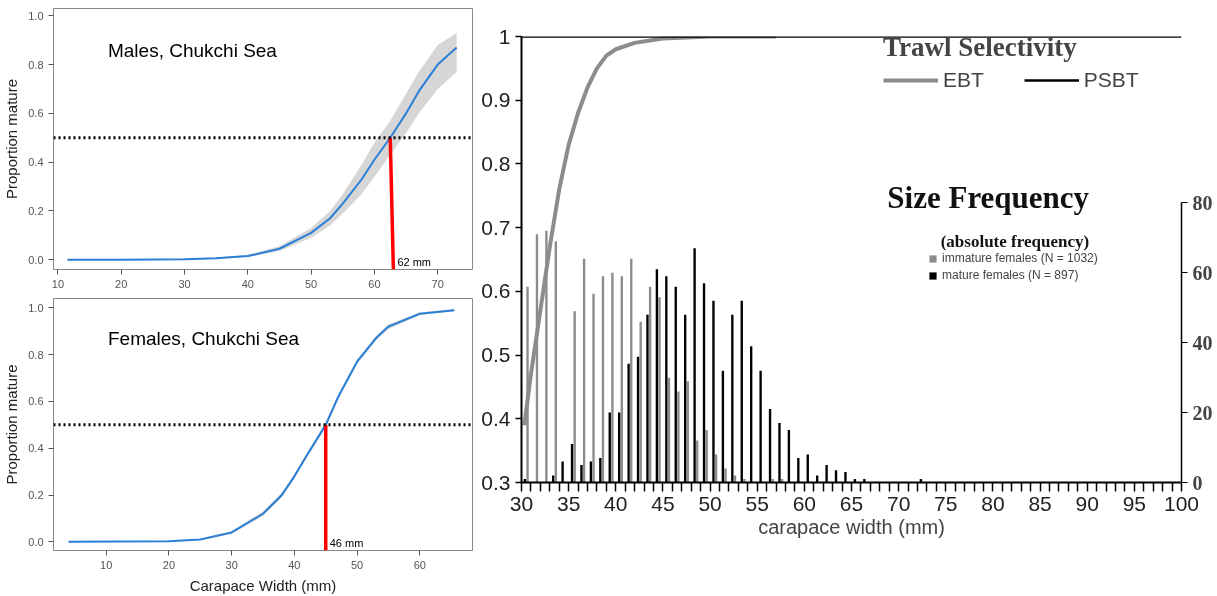 This screenshot has width=1217, height=596. Describe the element at coordinates (1181, 503) in the screenshot. I see `x-tick-label: 100` at that location.